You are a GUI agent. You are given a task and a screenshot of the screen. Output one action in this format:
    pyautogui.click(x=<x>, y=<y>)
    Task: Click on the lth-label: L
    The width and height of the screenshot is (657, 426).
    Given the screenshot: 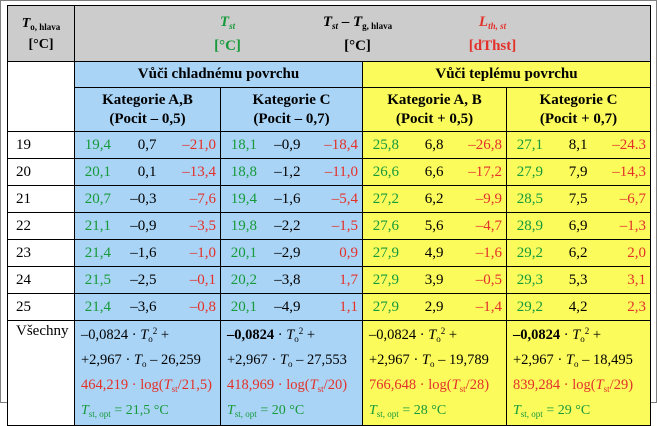 What is the action you would take?
    pyautogui.click(x=483, y=21)
    